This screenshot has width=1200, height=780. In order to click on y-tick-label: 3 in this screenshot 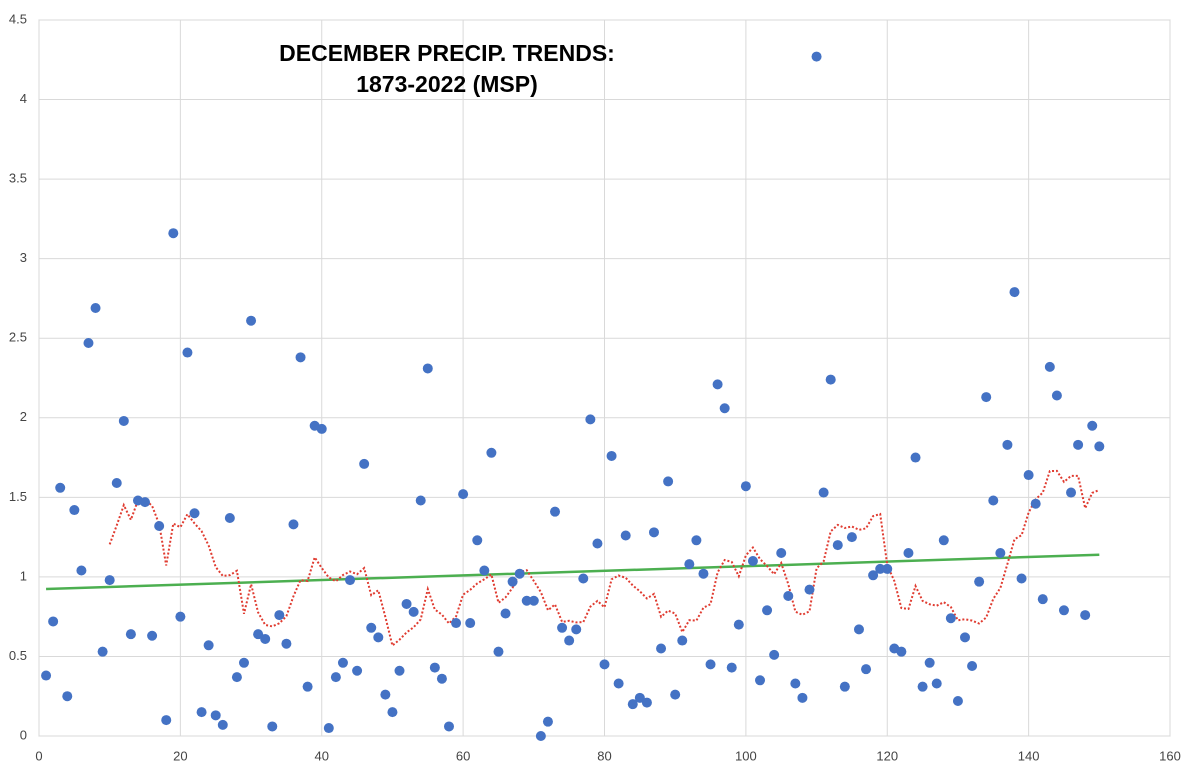, I will do `click(23, 257)`.